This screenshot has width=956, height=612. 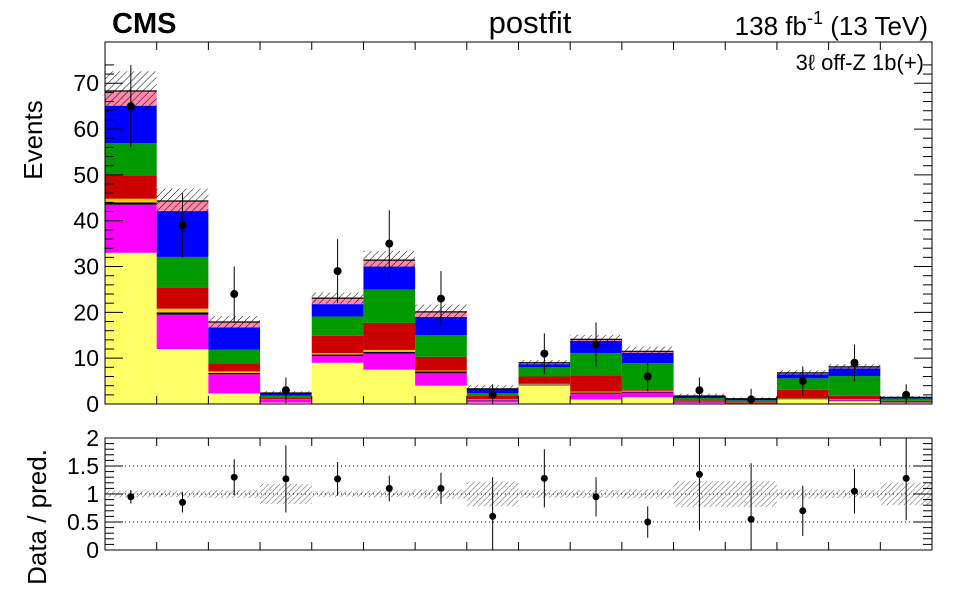 I want to click on stack-bar-bin4-s4, so click(x=337, y=344).